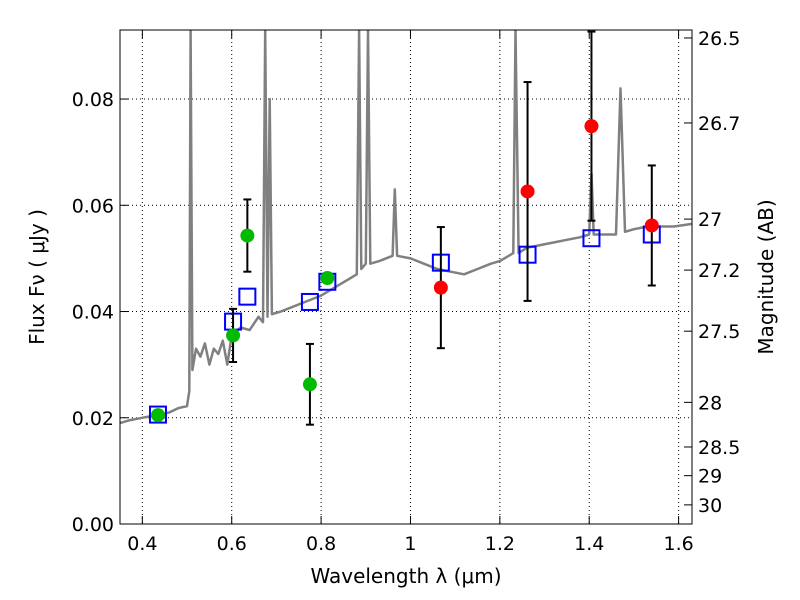  What do you see at coordinates (93, 100) in the screenshot?
I see `y-tick-label: 0.08` at bounding box center [93, 100].